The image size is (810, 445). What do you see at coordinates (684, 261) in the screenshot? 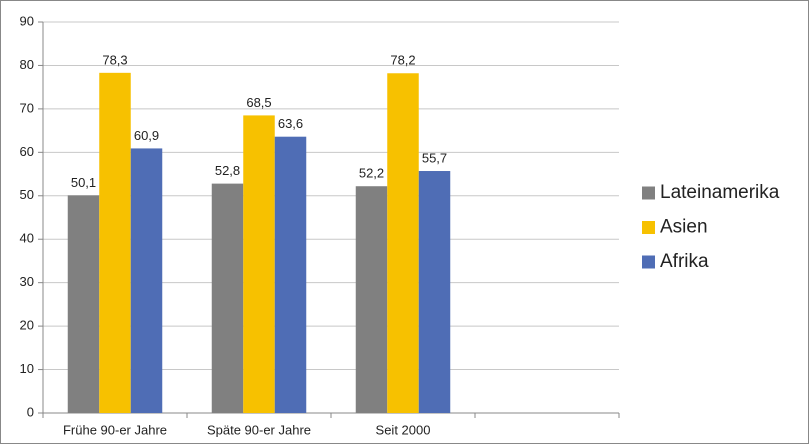
I see `legend-label: Afrika` at bounding box center [684, 261].